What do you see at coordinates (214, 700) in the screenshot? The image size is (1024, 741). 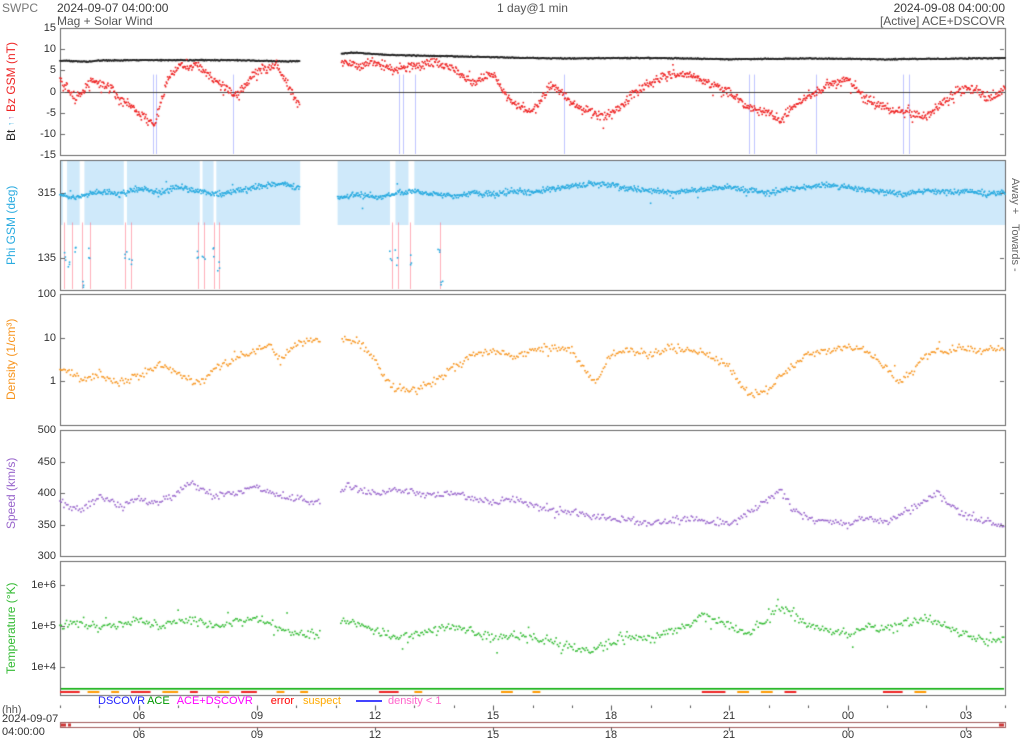 I see `legend-item: ACE+DSCOVR` at bounding box center [214, 700].